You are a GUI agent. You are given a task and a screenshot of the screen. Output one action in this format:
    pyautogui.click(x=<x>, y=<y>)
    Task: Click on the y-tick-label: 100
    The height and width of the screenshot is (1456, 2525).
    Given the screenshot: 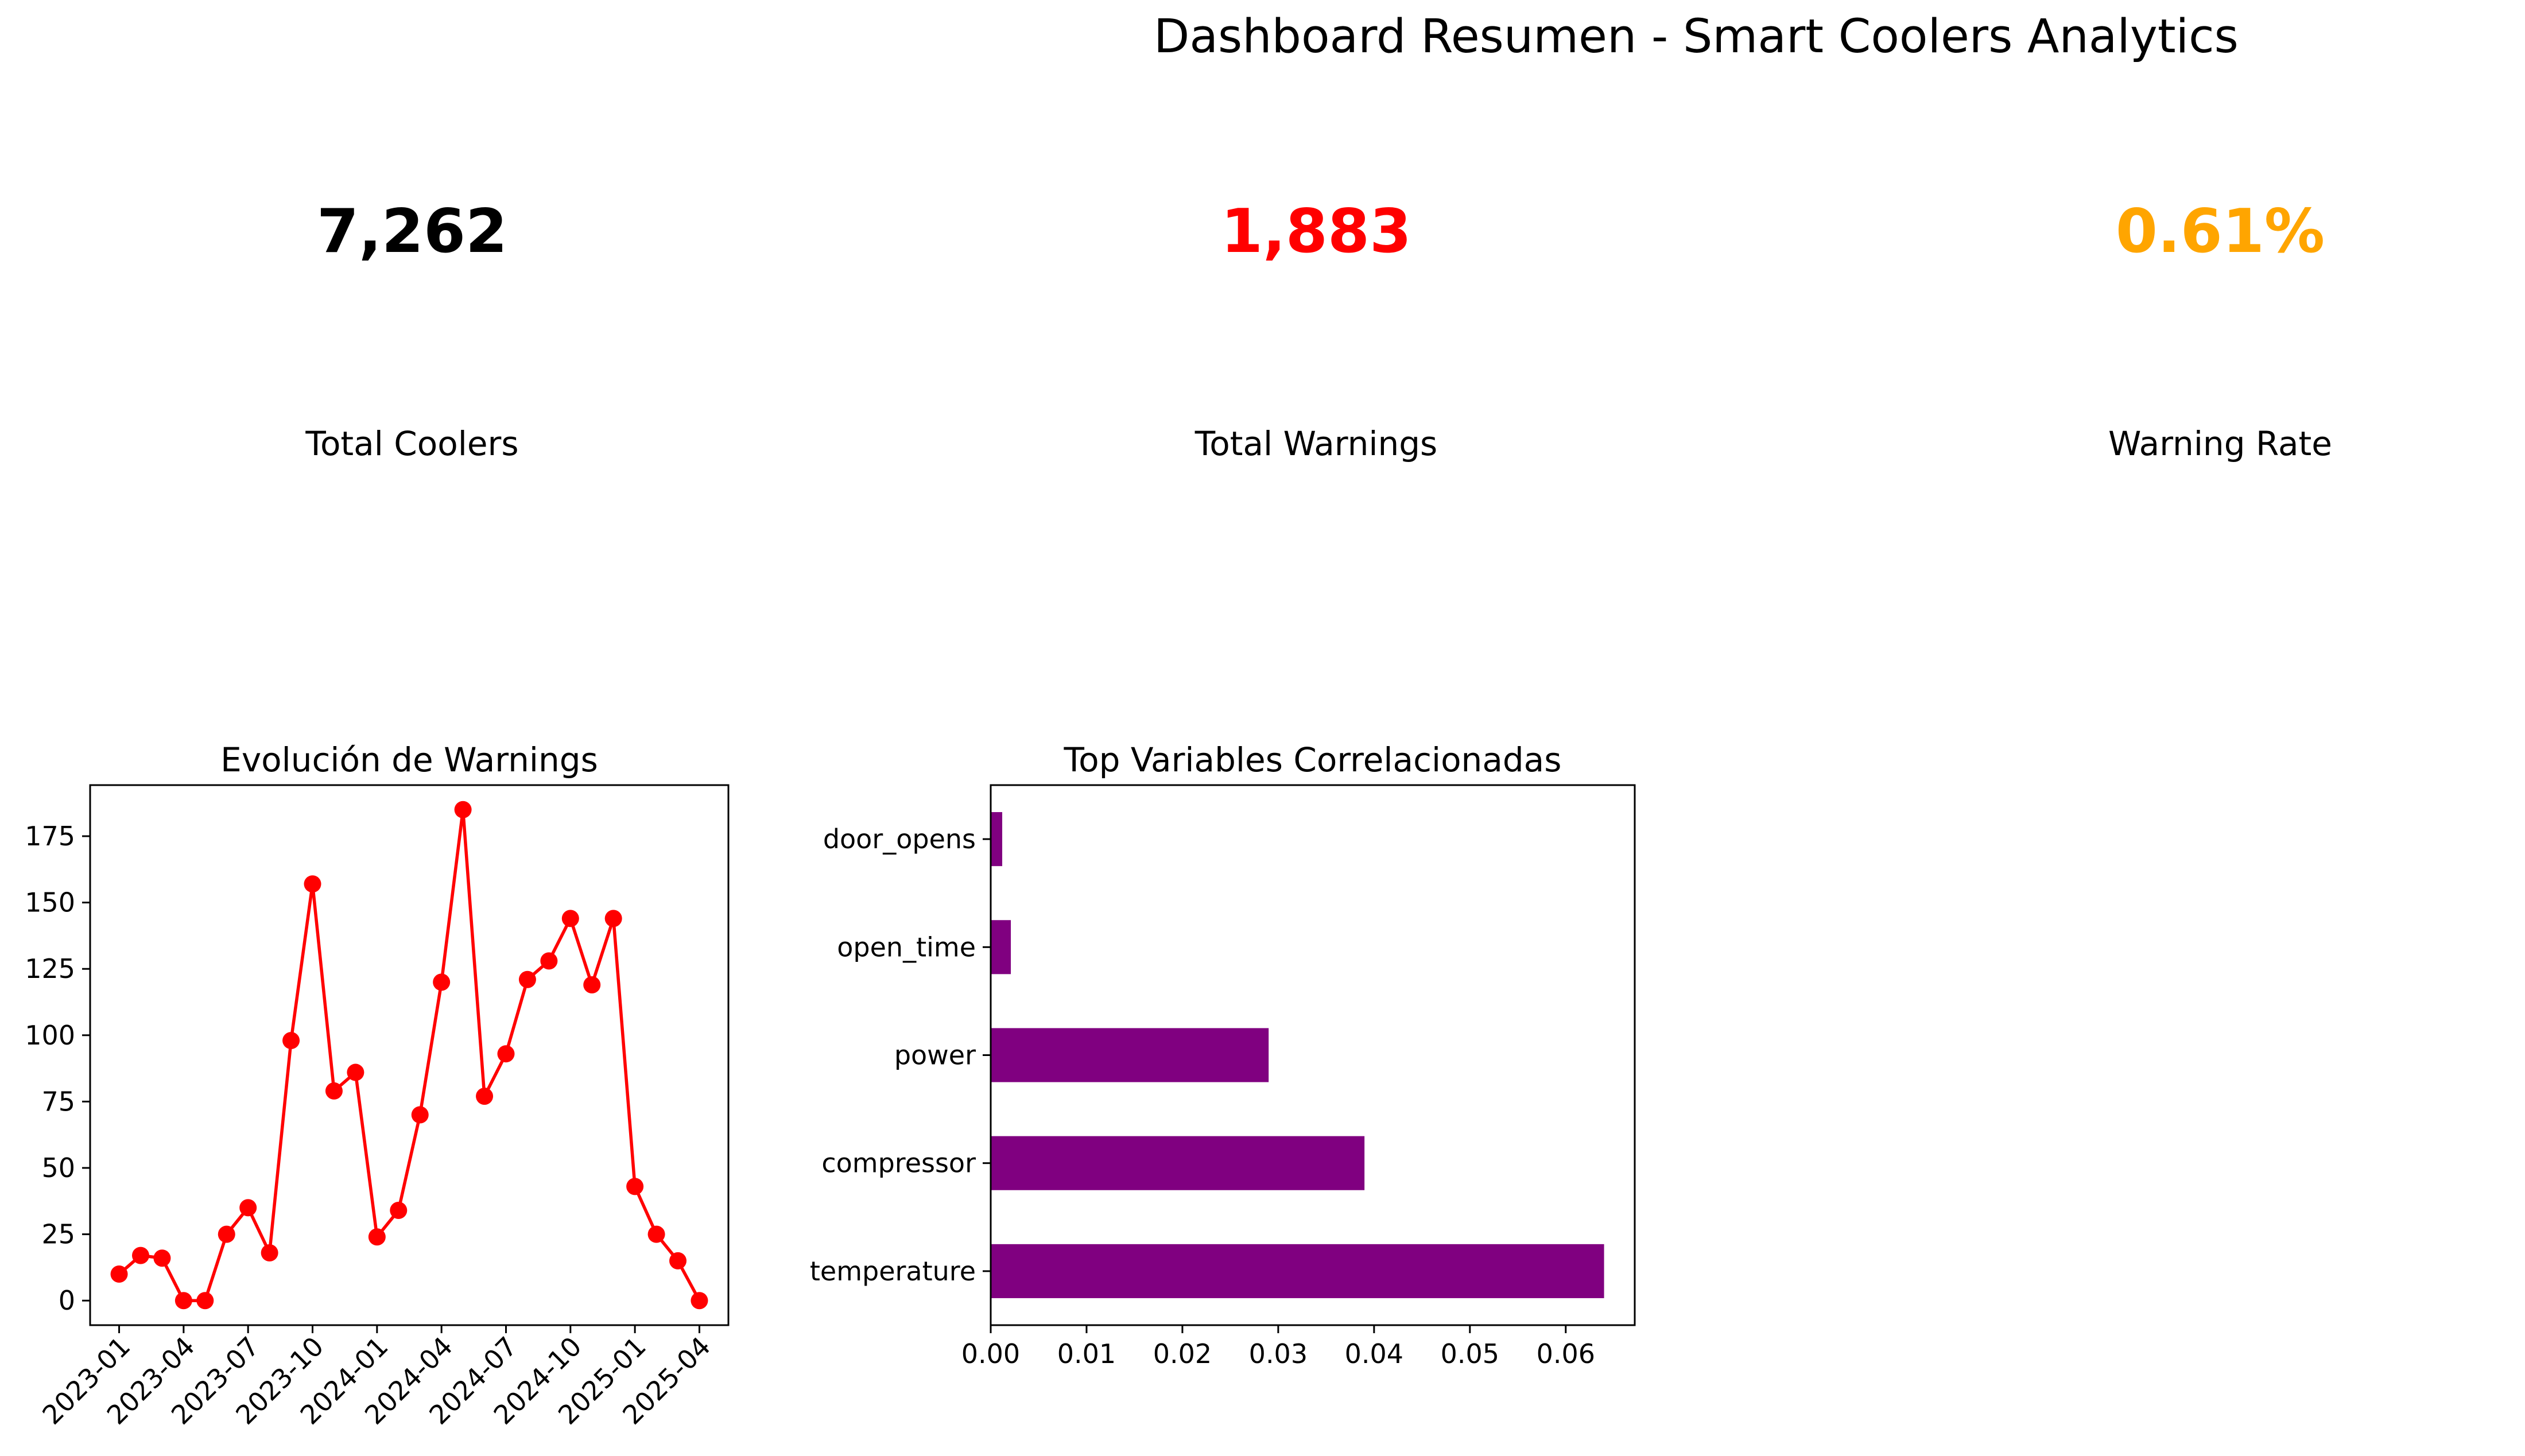 What is the action you would take?
    pyautogui.click(x=50, y=1035)
    